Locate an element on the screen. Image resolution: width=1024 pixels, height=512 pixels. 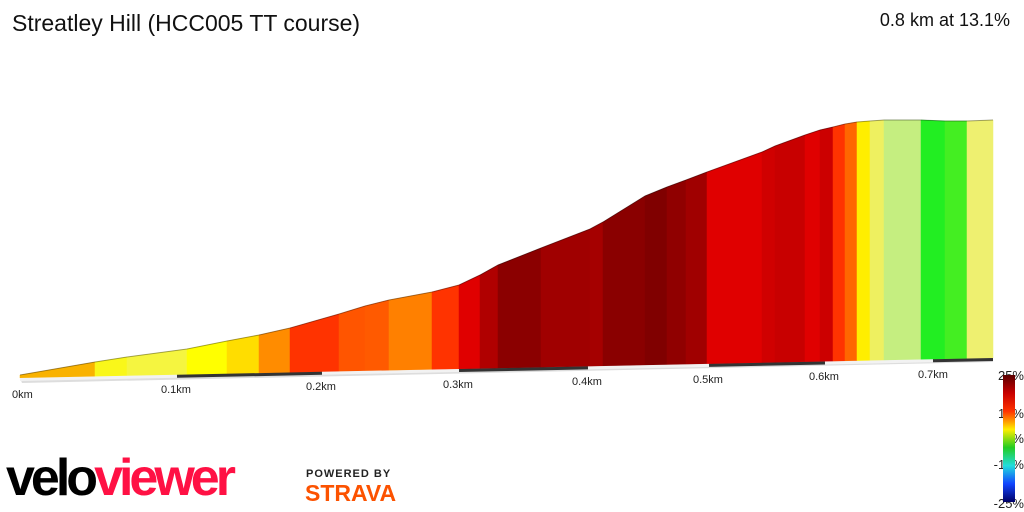
powered-by-label: POWERED BY is located at coordinates (349, 474).